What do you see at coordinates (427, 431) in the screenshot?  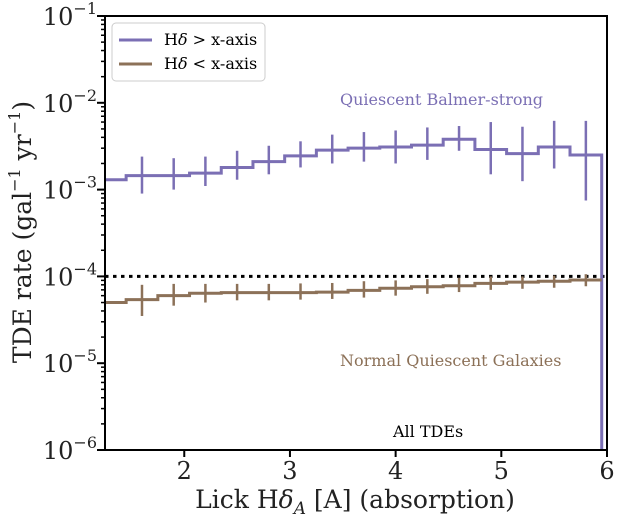 I see `reference-line-annotation: All TDEs` at bounding box center [427, 431].